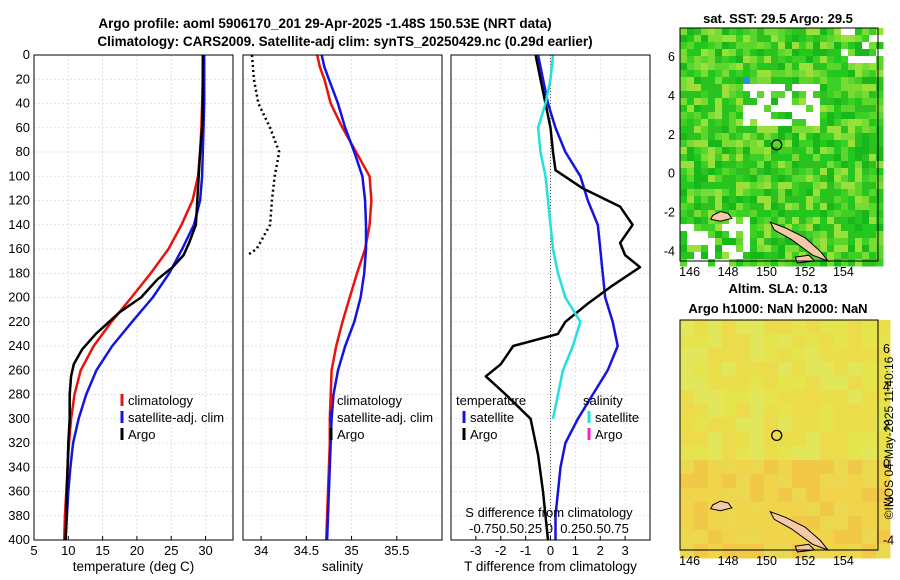  What do you see at coordinates (843, 561) in the screenshot?
I see `map-x-tick-label: 154` at bounding box center [843, 561].